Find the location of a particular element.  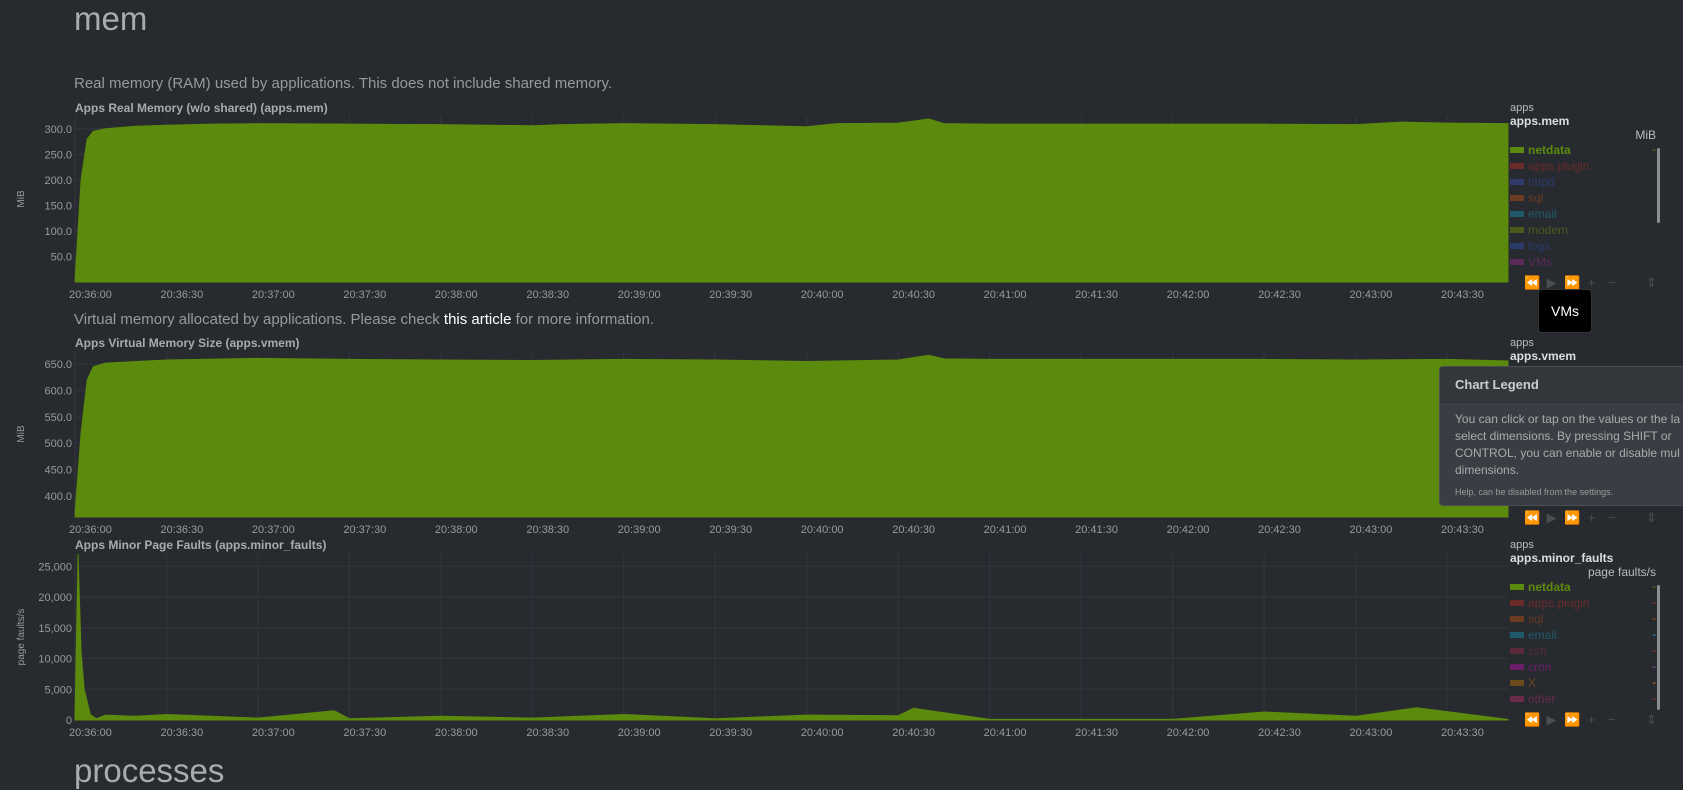

legend-item-x: X- is located at coordinates (1585, 683).